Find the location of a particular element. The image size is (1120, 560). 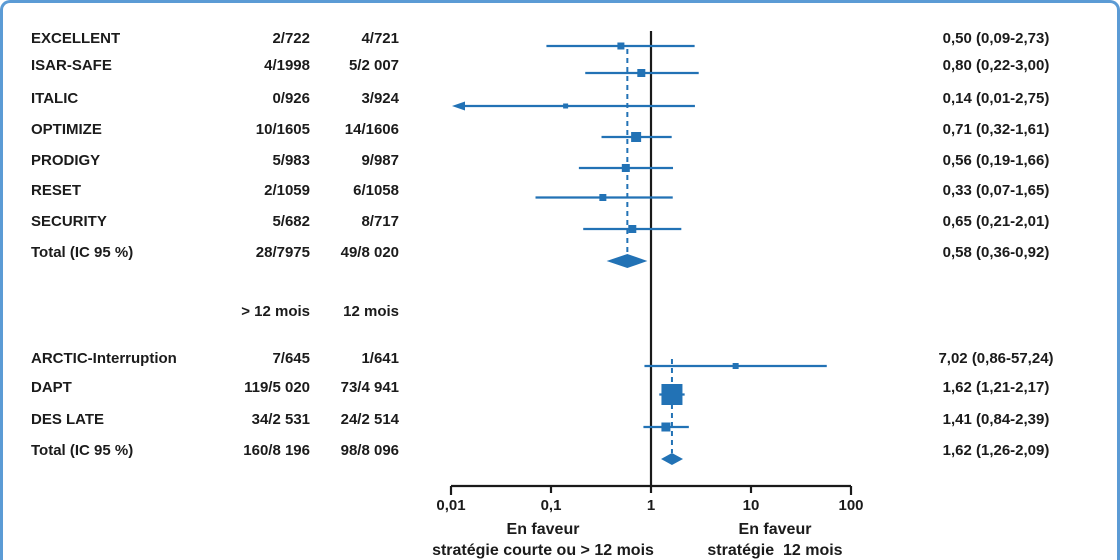

events-12-months: 6/1058 is located at coordinates (376, 190).